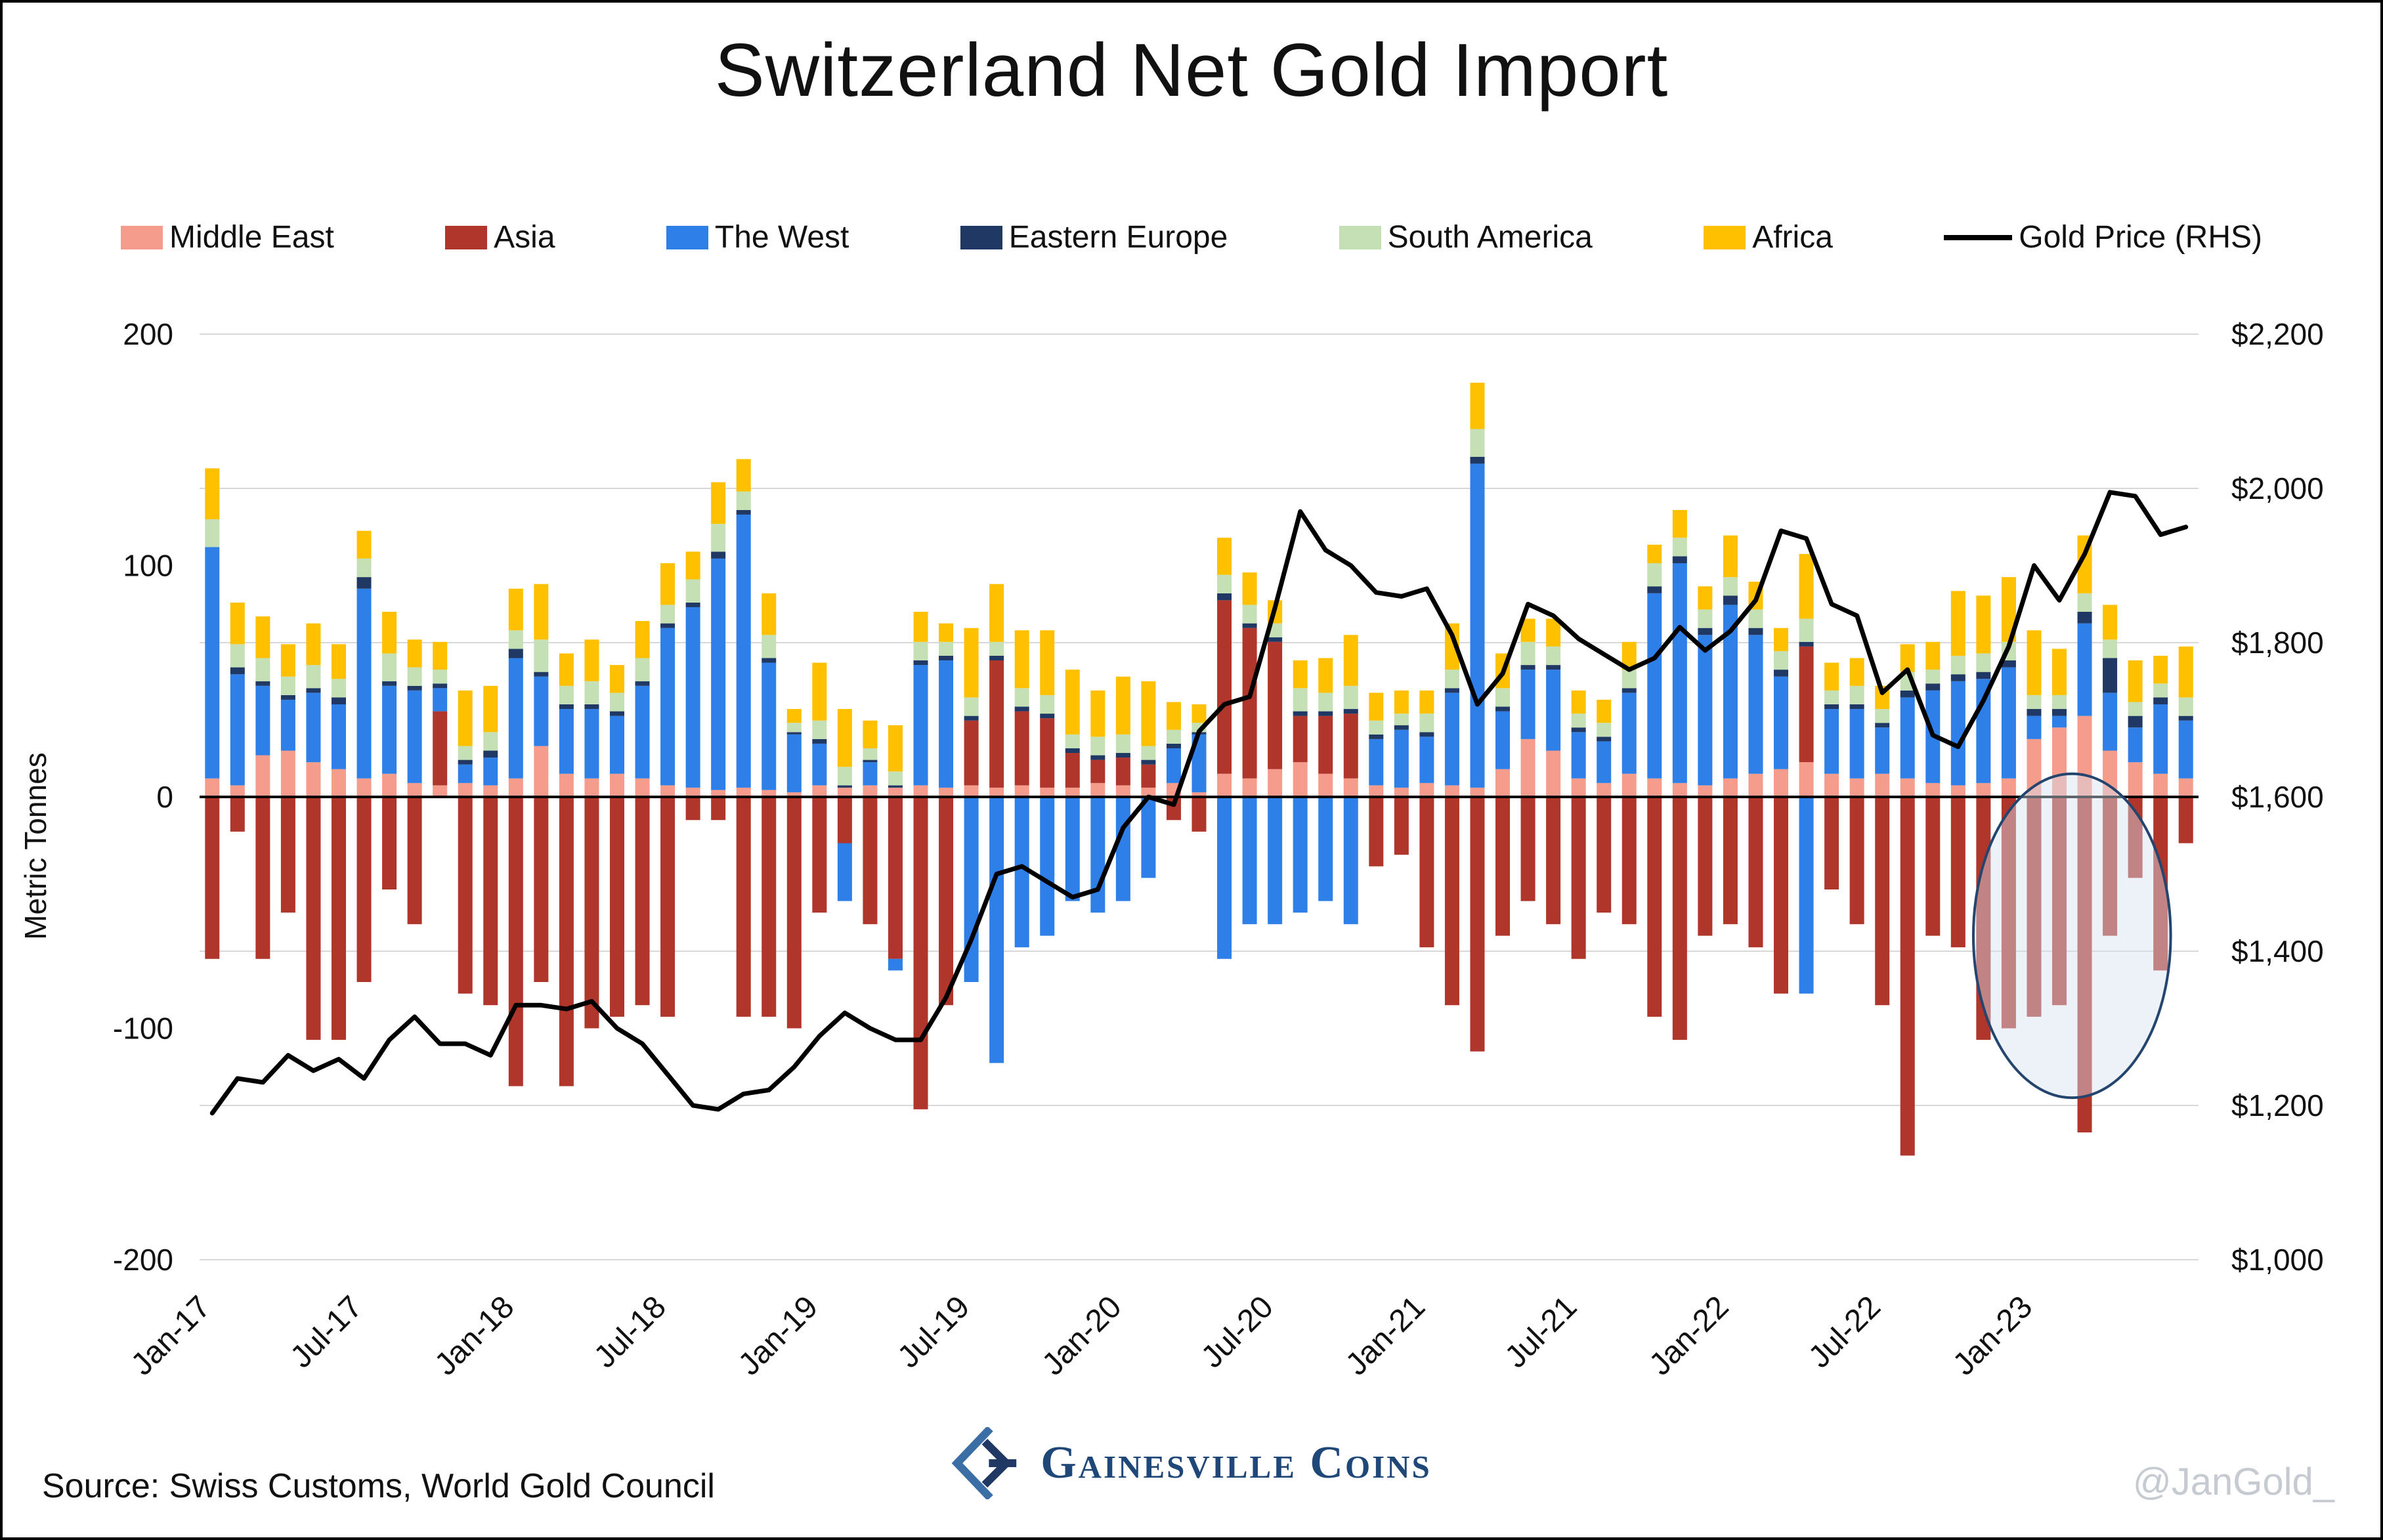  What do you see at coordinates (984, 1463) in the screenshot?
I see `gainesville-coins-icon` at bounding box center [984, 1463].